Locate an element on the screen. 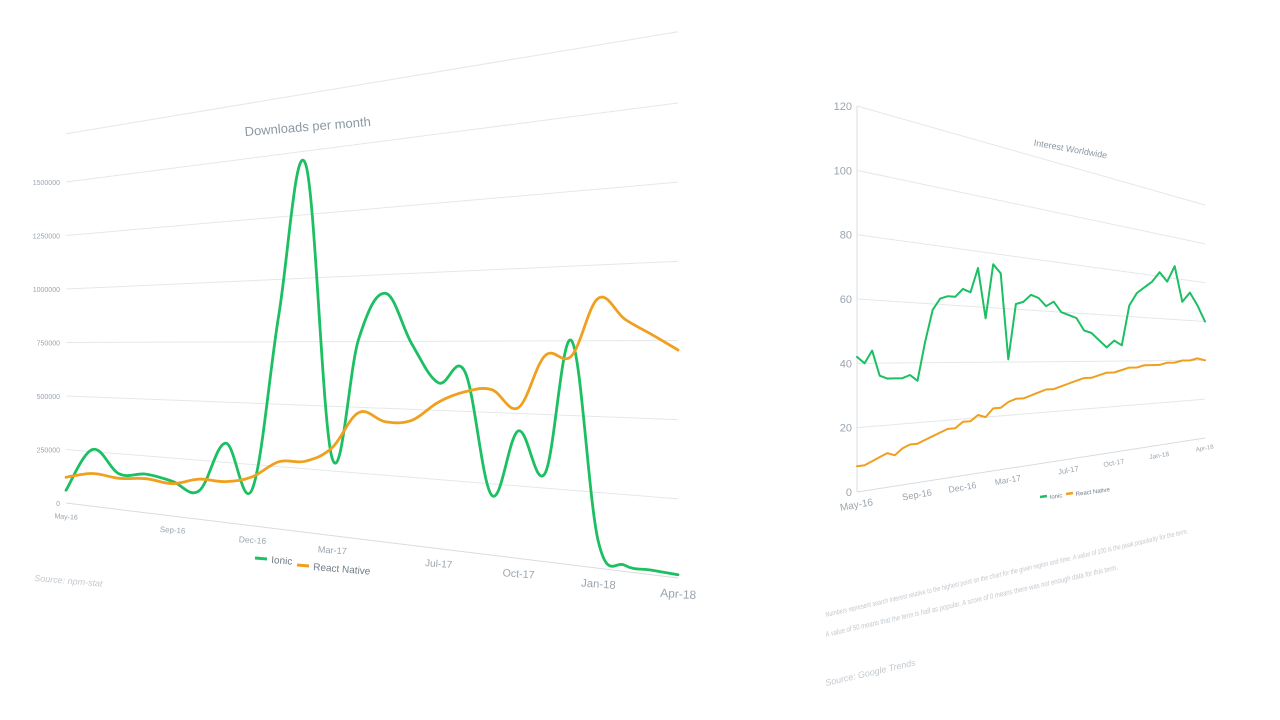  series-line-ionic is located at coordinates (1031, 322).